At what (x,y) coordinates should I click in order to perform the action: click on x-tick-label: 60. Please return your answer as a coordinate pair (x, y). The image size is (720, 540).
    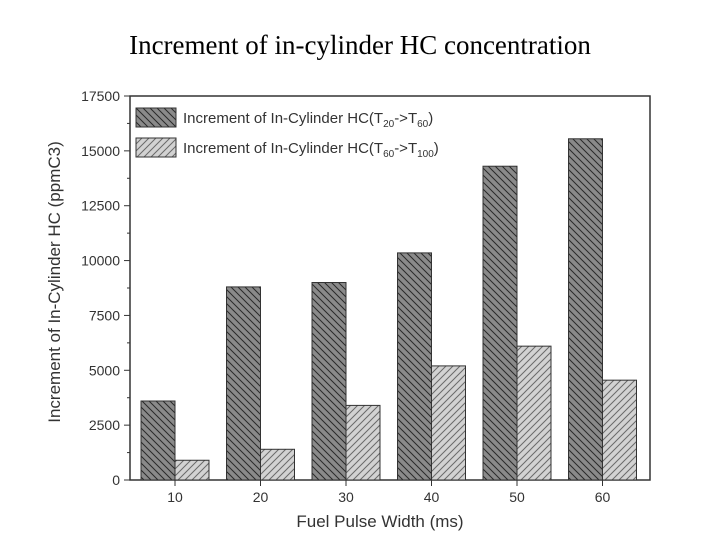
    Looking at the image, I should click on (603, 497).